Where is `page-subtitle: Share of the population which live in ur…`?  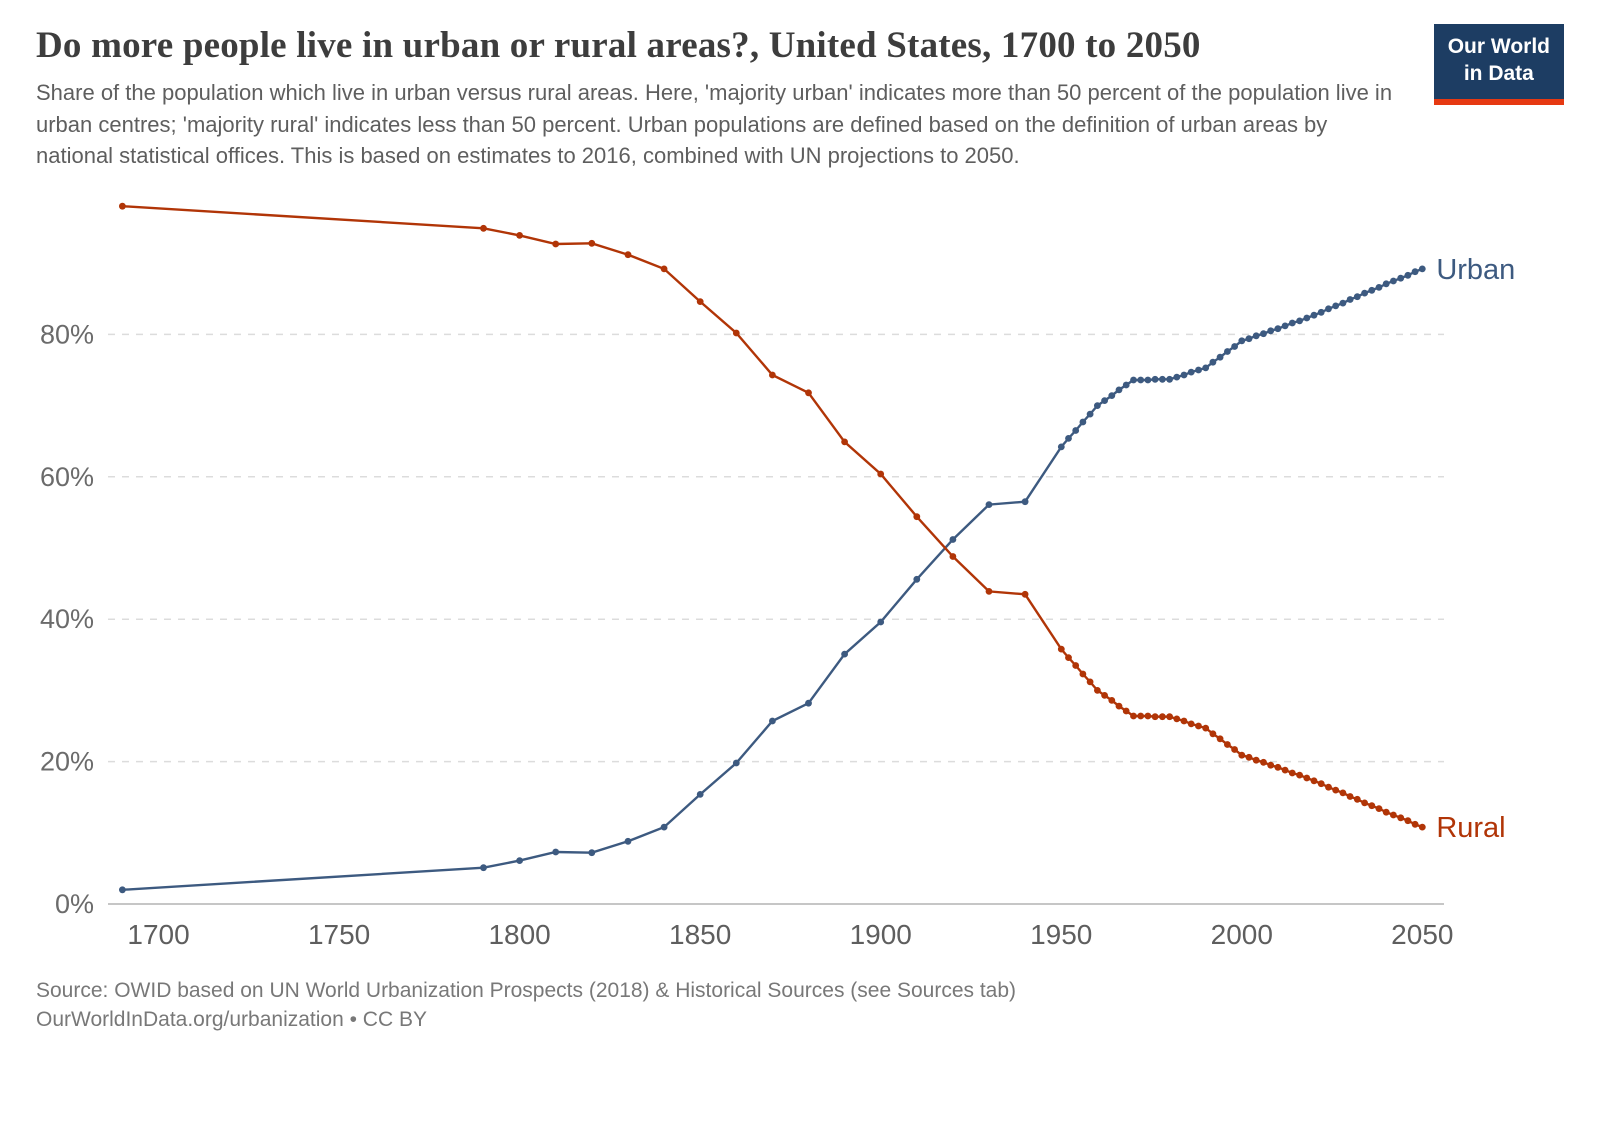
page-subtitle: Share of the population which live in ur… is located at coordinates (714, 124).